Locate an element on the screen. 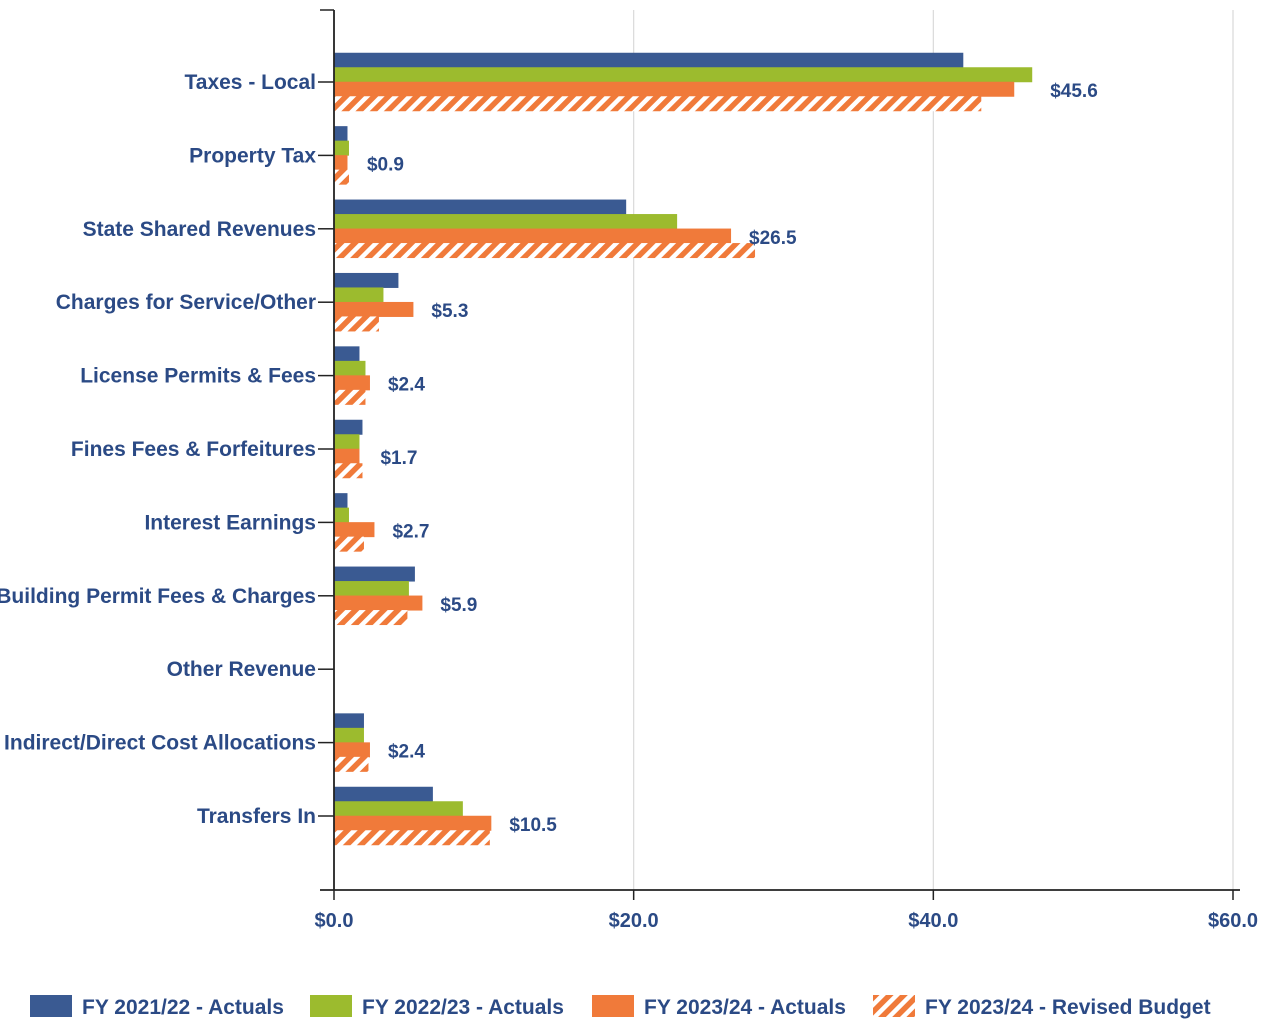 The width and height of the screenshot is (1275, 1022). bar-taxes-local-fy-2023-24-actuals is located at coordinates (674, 89).